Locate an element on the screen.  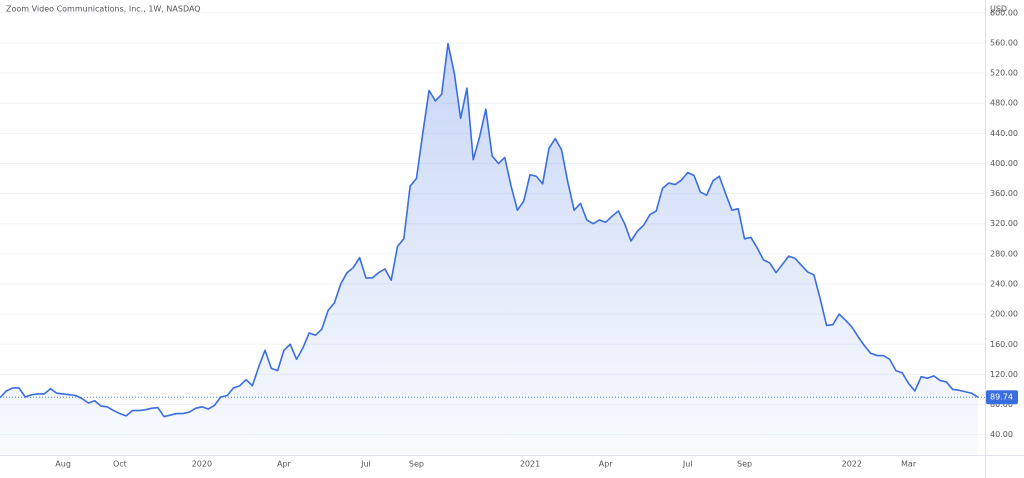
y-tick-label: 240.00 is located at coordinates (1004, 283).